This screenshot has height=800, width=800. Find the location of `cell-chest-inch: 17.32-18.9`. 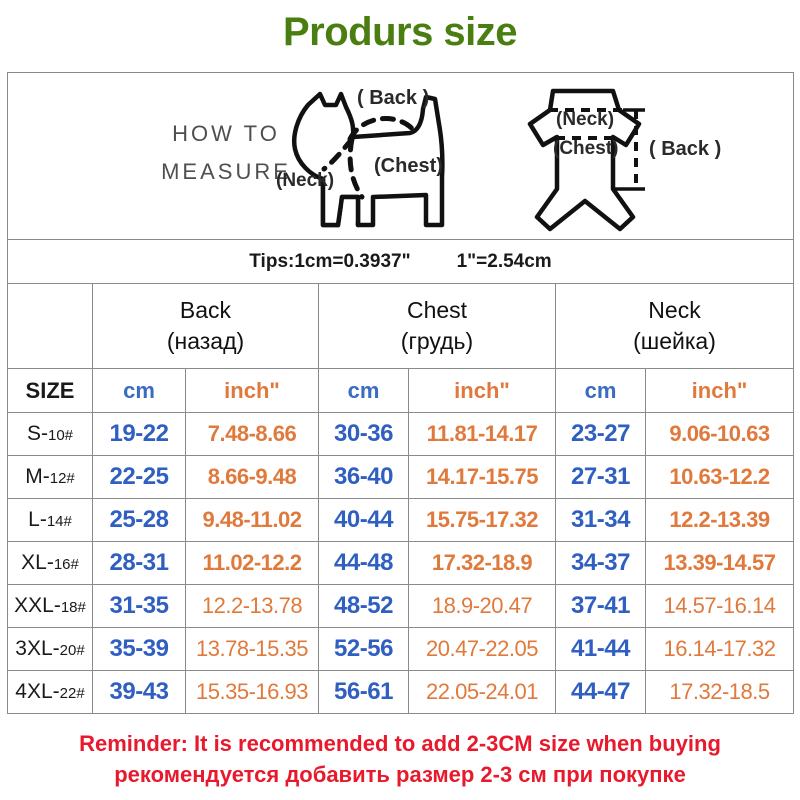

cell-chest-inch: 17.32-18.9 is located at coordinates (482, 563).